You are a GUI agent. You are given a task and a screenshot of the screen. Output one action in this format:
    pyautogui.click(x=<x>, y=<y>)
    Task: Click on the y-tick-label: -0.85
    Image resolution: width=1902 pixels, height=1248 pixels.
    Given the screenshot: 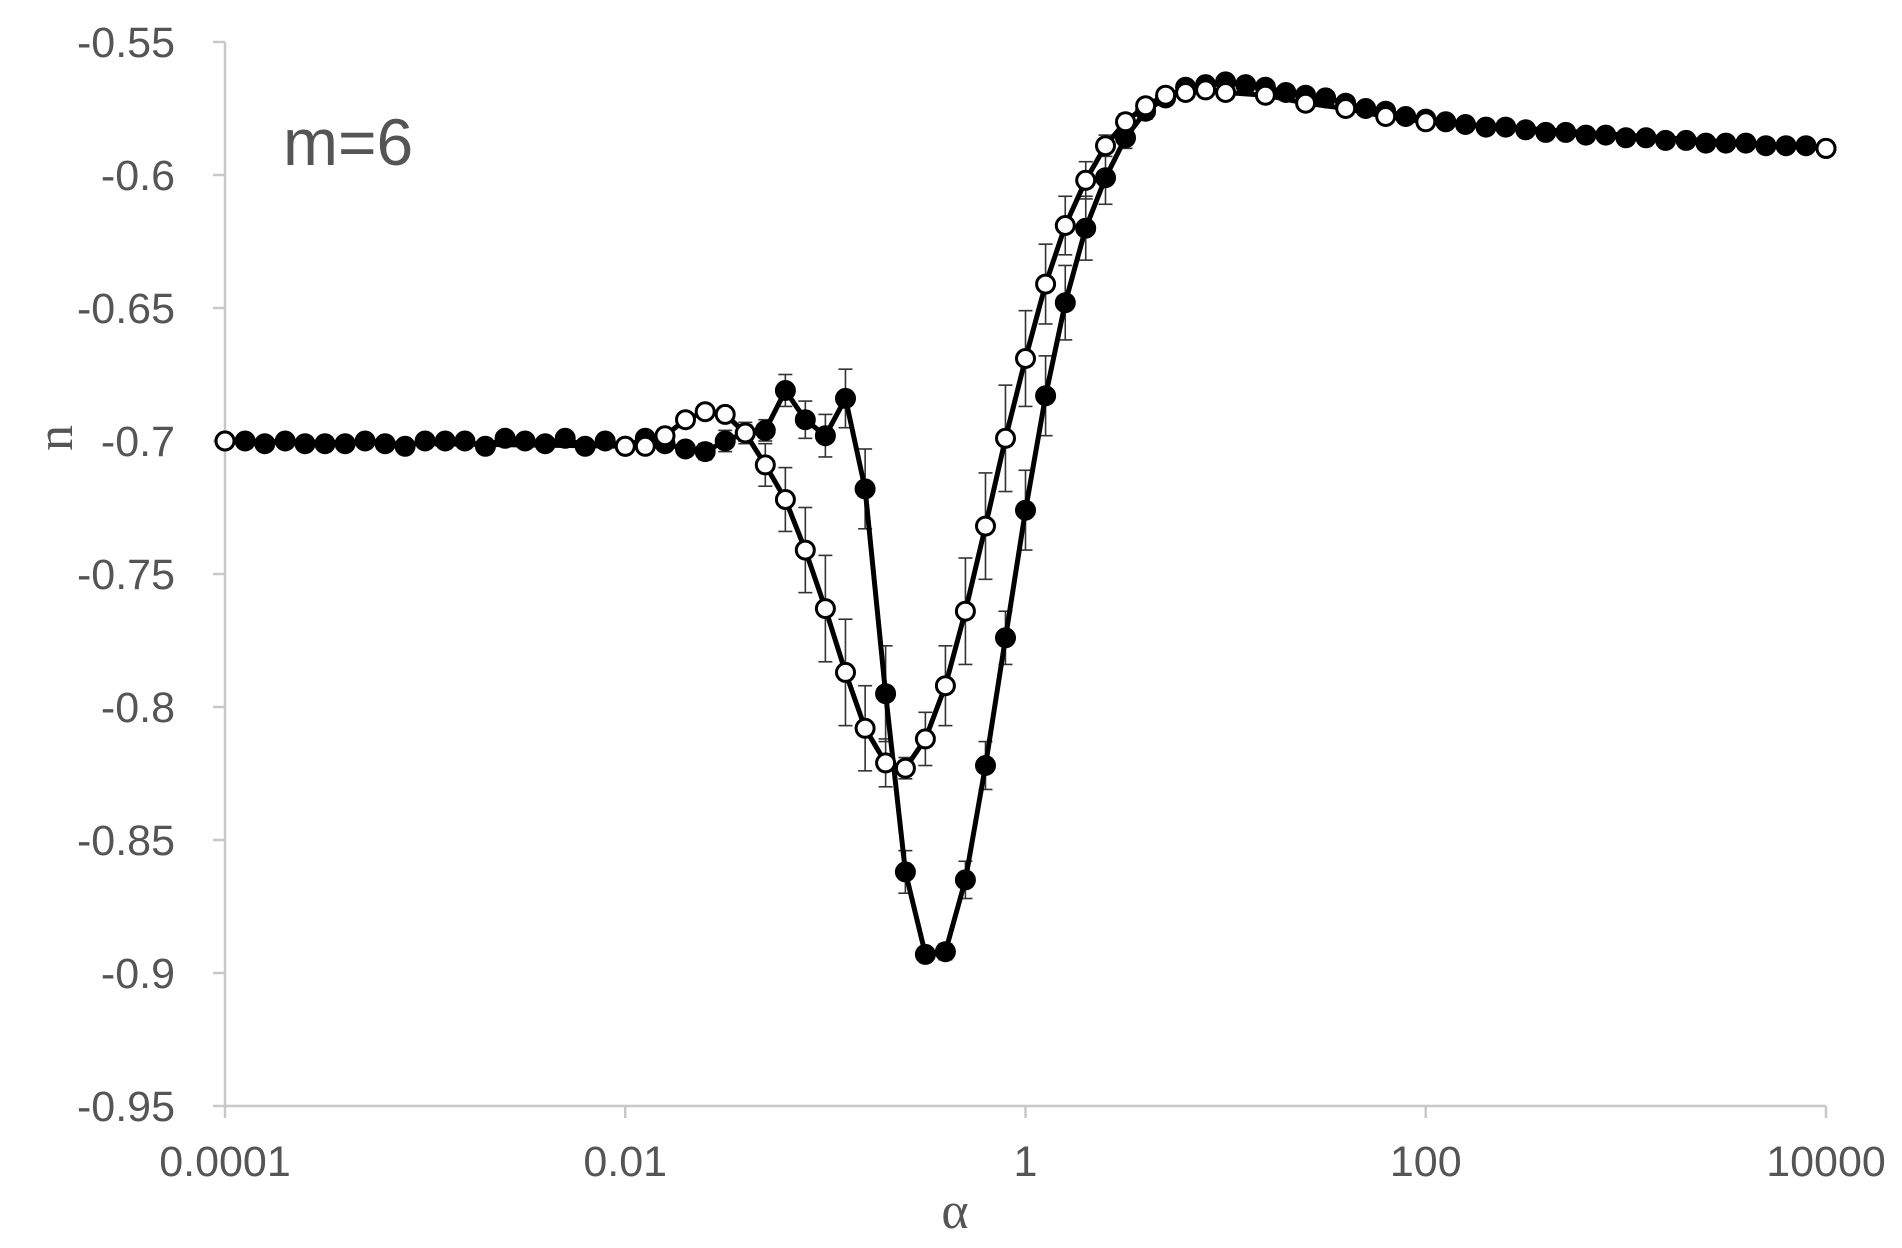 What is the action you would take?
    pyautogui.click(x=126, y=841)
    